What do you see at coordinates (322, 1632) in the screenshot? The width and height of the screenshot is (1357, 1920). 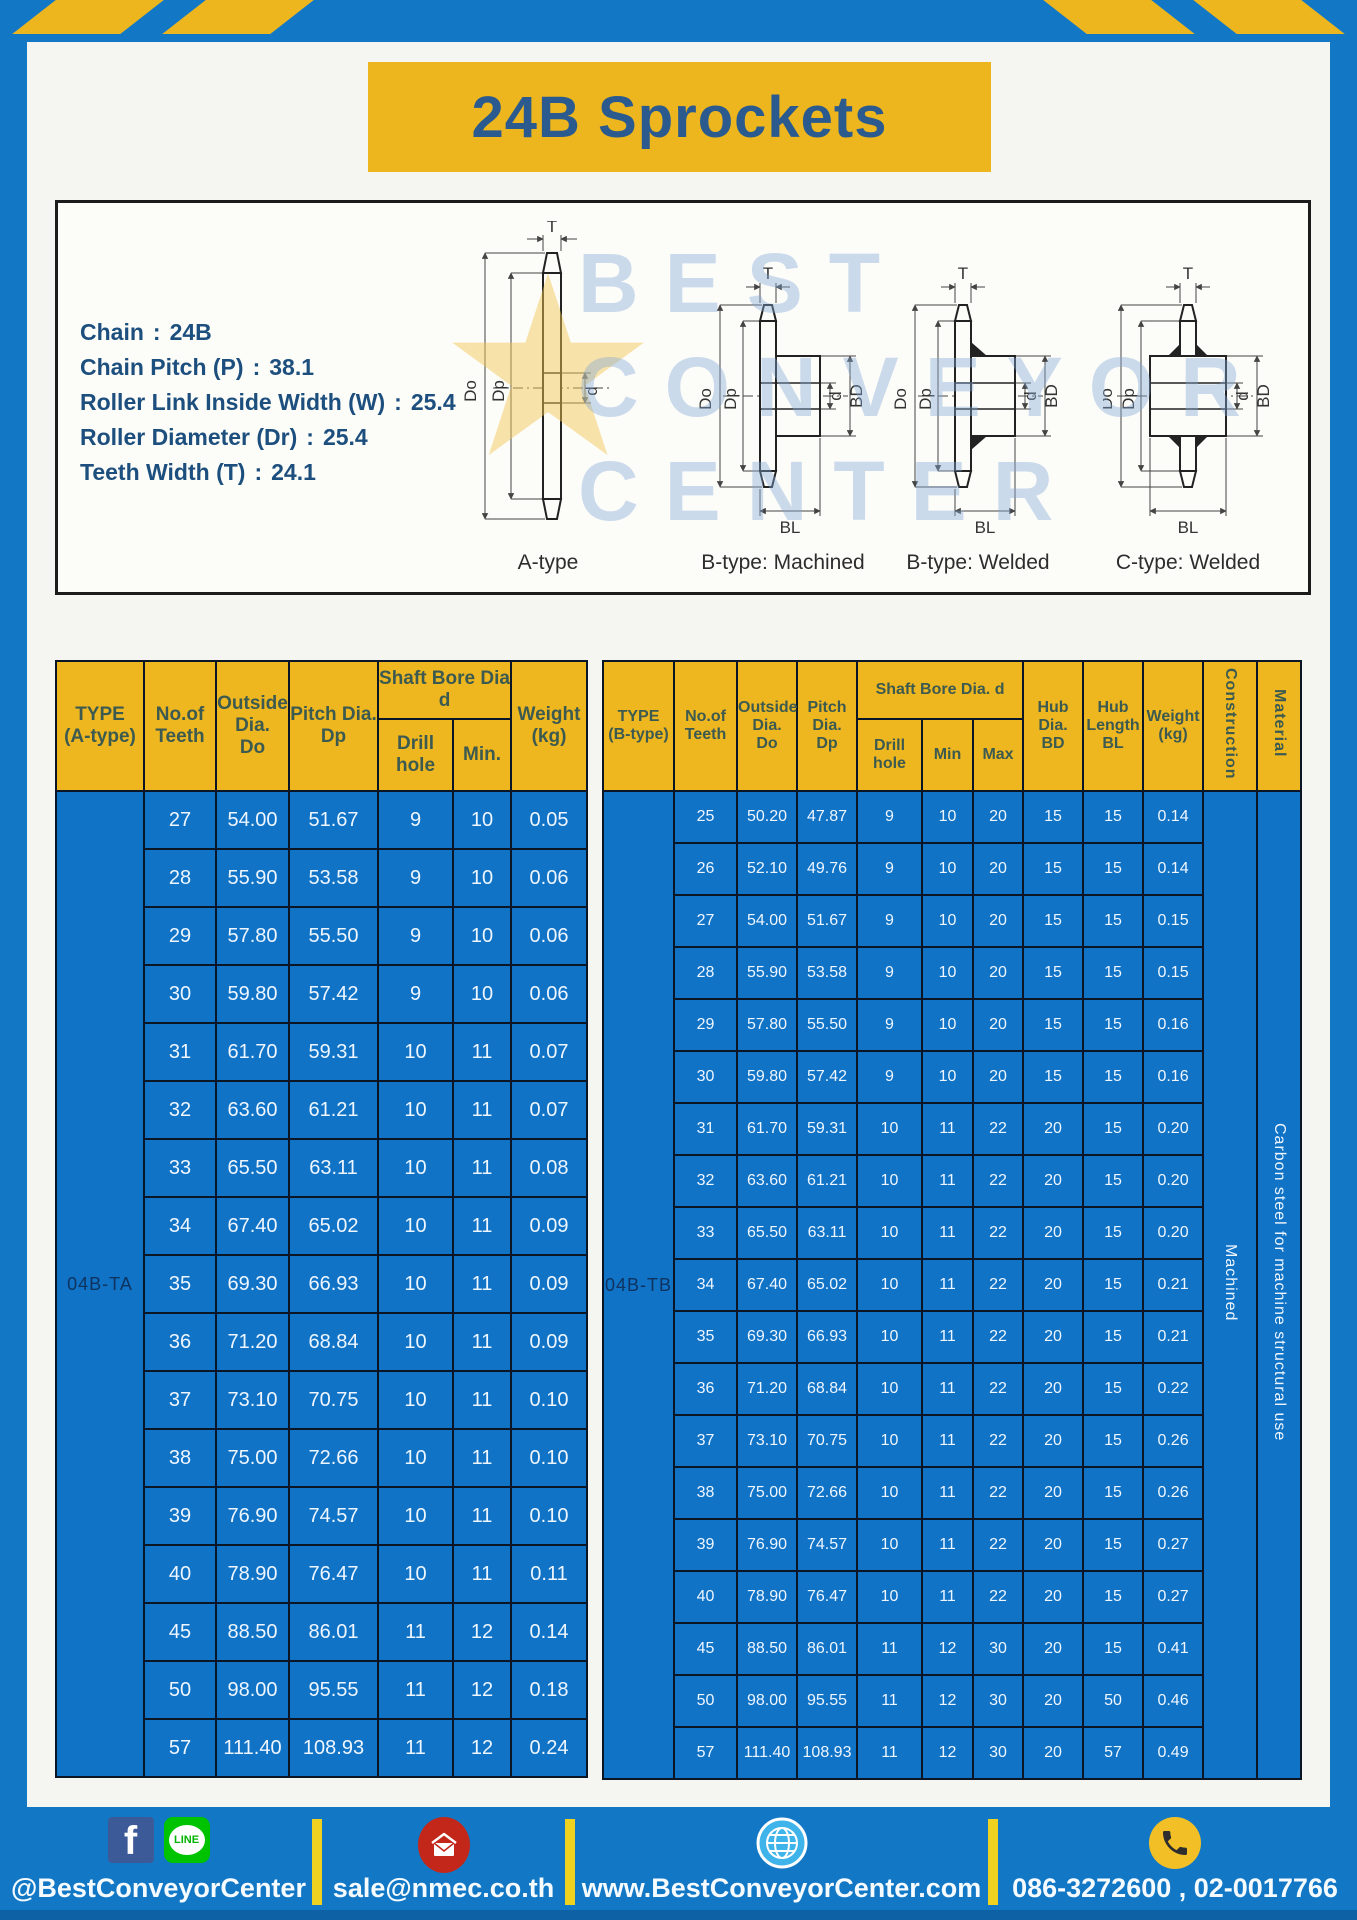 I see `table-row: 45 88.50 86.01 11 12 0.14` at bounding box center [322, 1632].